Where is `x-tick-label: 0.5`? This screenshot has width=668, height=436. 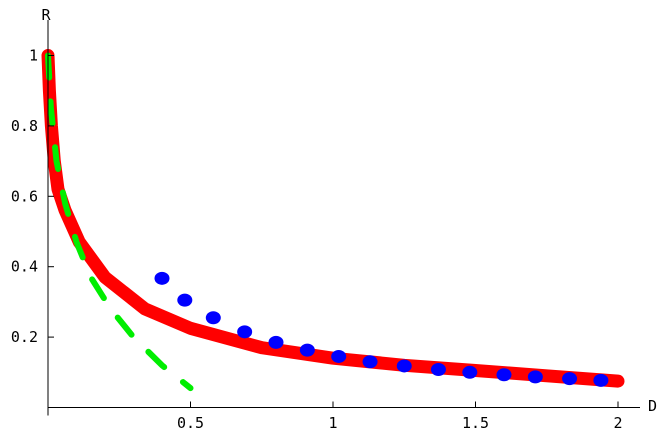 x-tick-label: 0.5 is located at coordinates (190, 423).